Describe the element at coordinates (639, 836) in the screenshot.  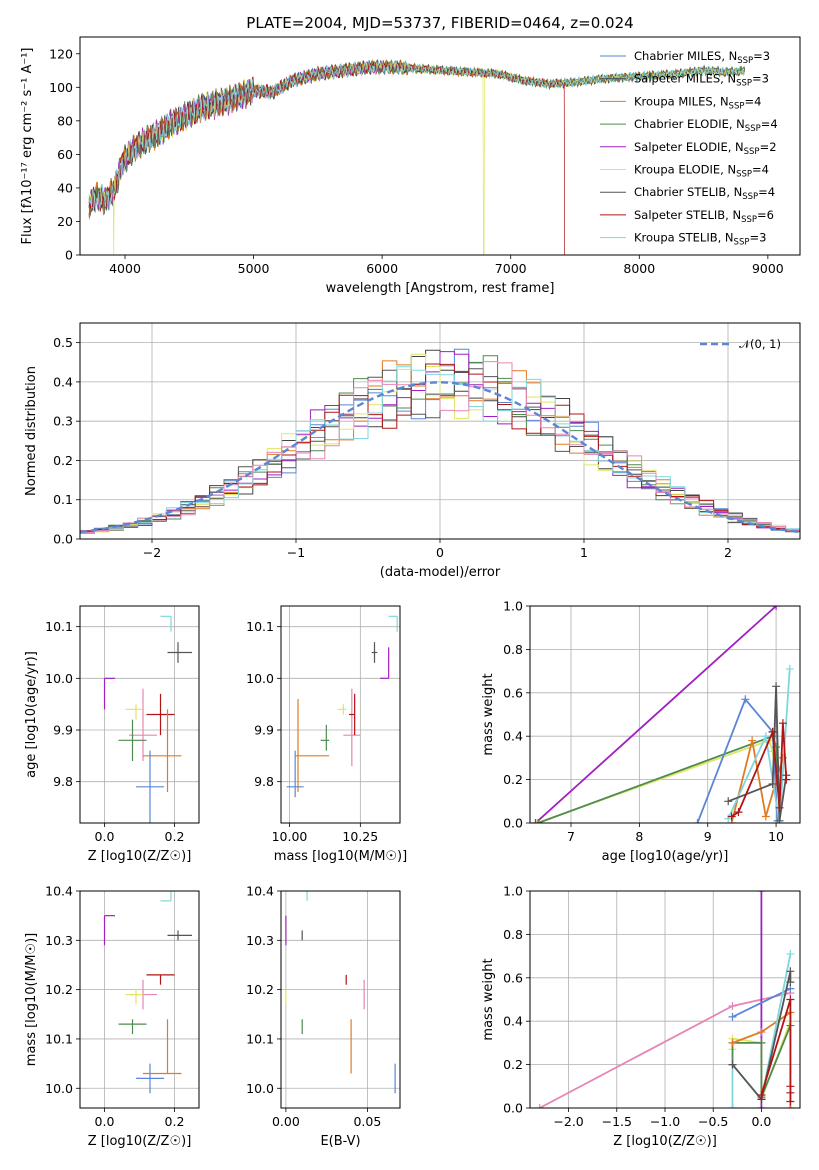
I see `x-tick-label: 8` at that location.